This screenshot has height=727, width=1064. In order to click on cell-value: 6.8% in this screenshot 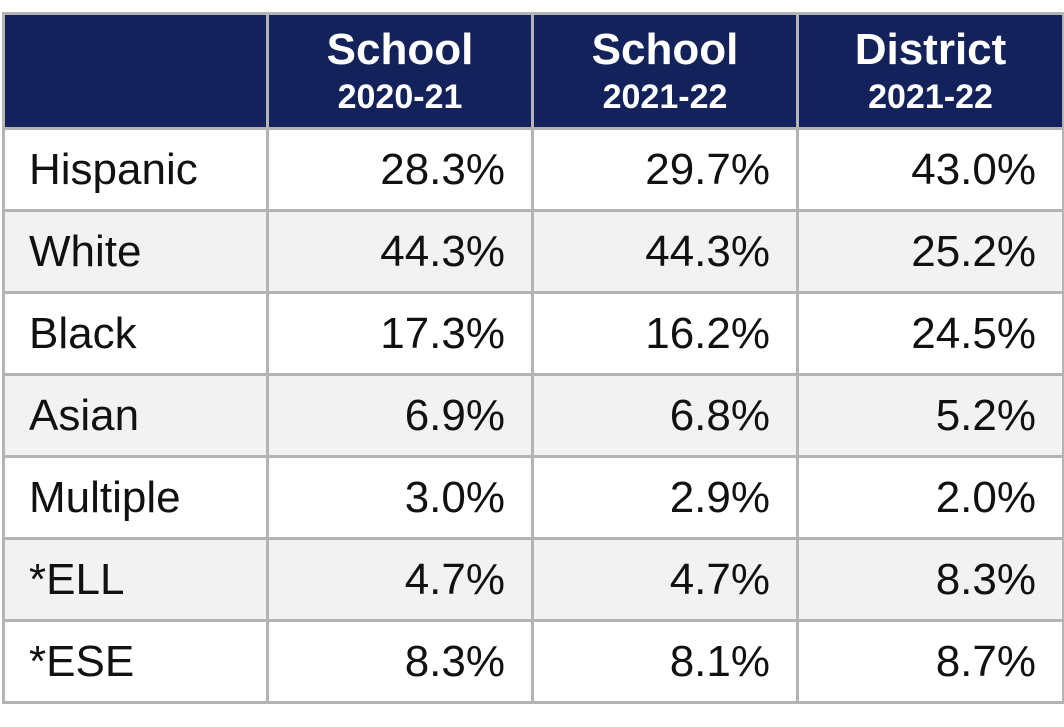, I will do `click(665, 415)`.